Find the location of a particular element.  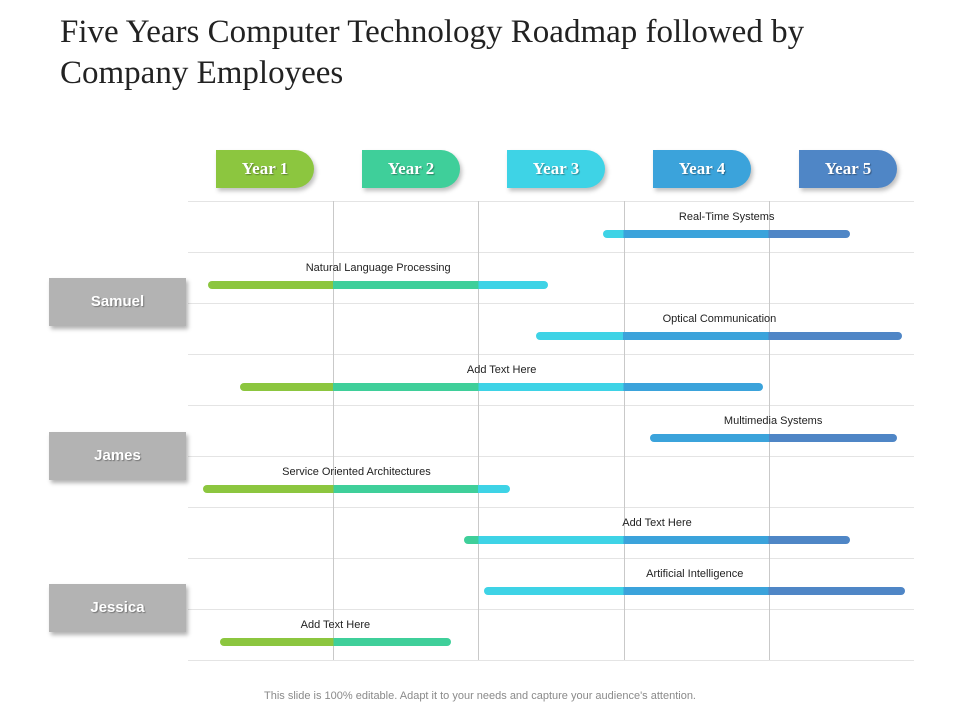

task-label: Service Oriented Architectures is located at coordinates (356, 472).